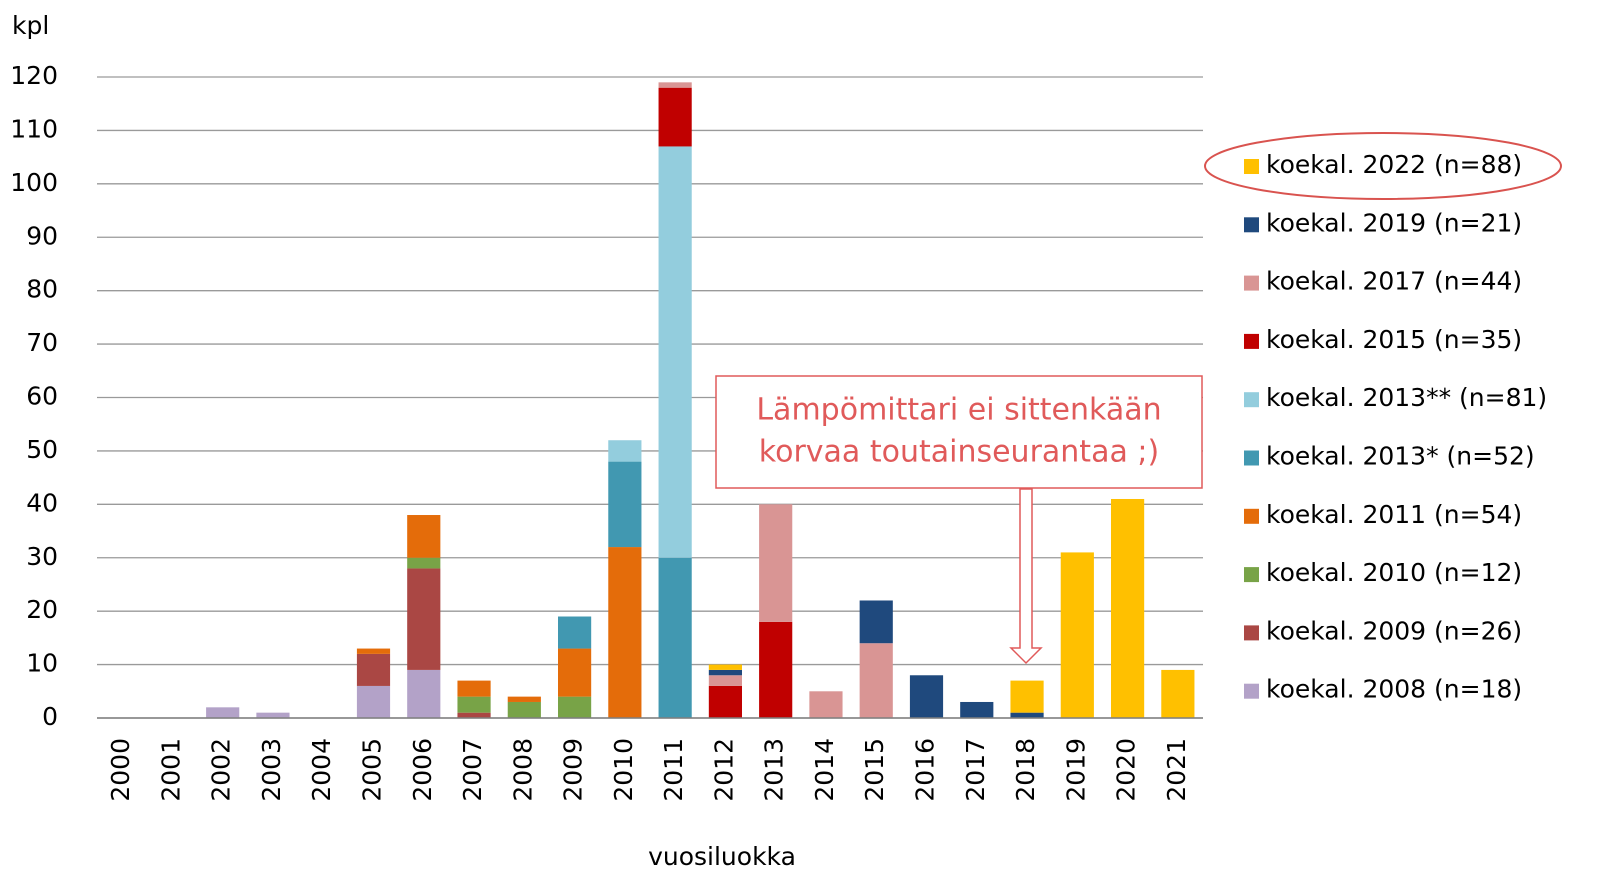 The width and height of the screenshot is (1623, 896). What do you see at coordinates (573, 770) in the screenshot?
I see `x-tick-label: 2009` at bounding box center [573, 770].